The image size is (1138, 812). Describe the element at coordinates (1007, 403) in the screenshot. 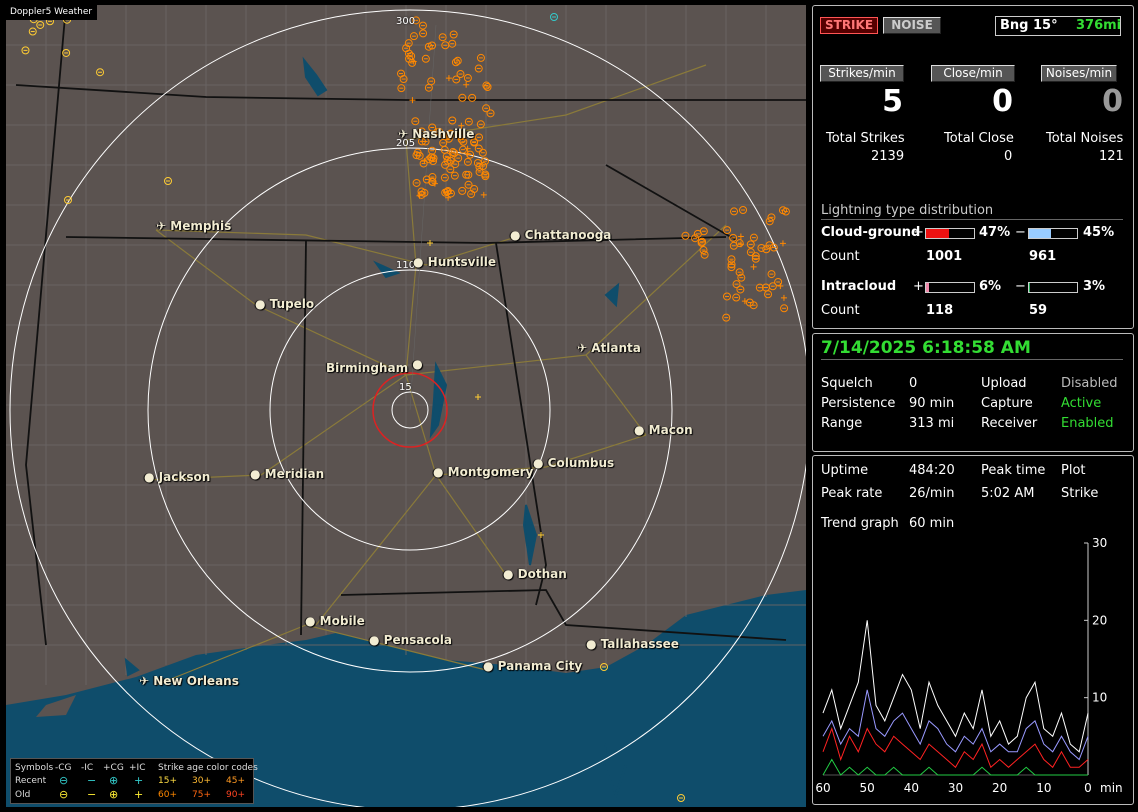

I see `capture-label: Capture` at that location.